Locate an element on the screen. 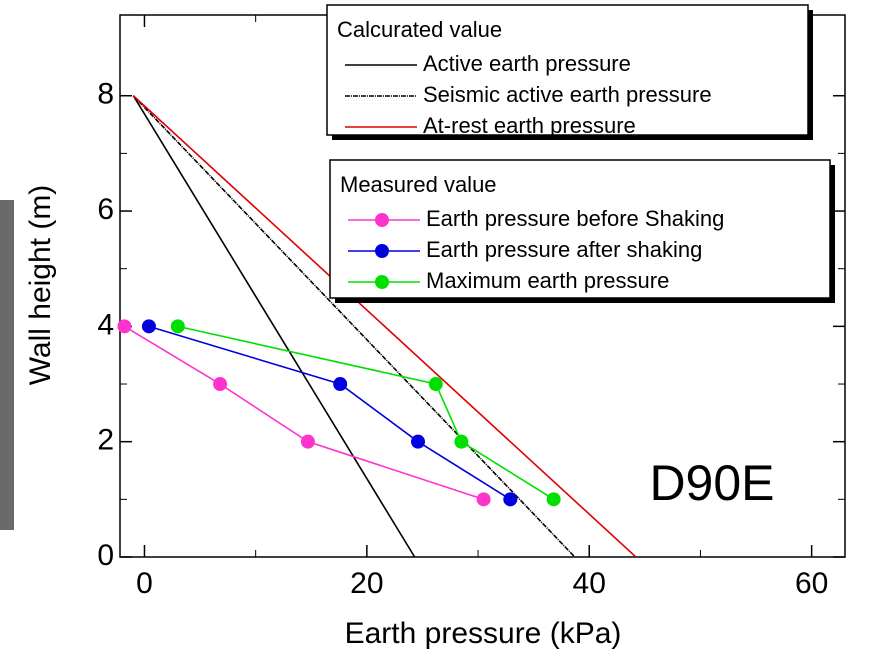  legend-label: At-rest earth pressure is located at coordinates (529, 125).